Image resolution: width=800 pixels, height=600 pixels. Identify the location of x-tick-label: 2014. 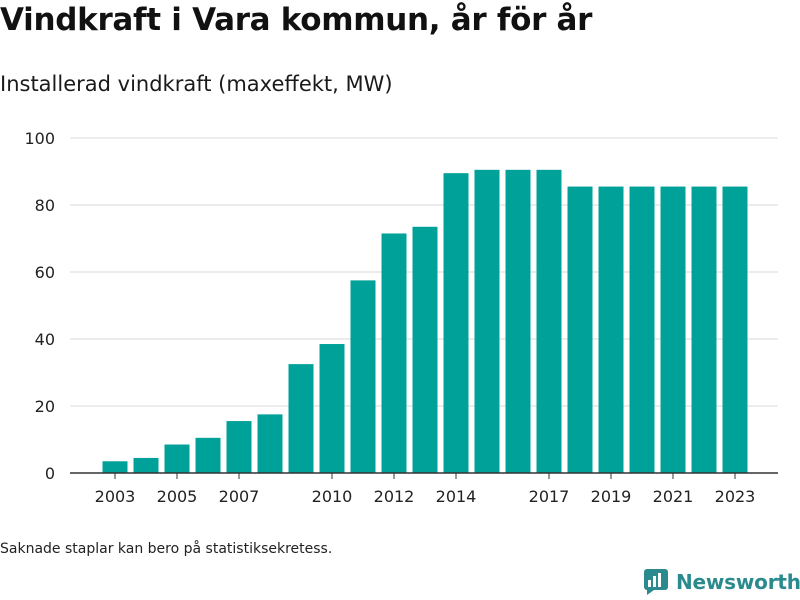
(456, 496).